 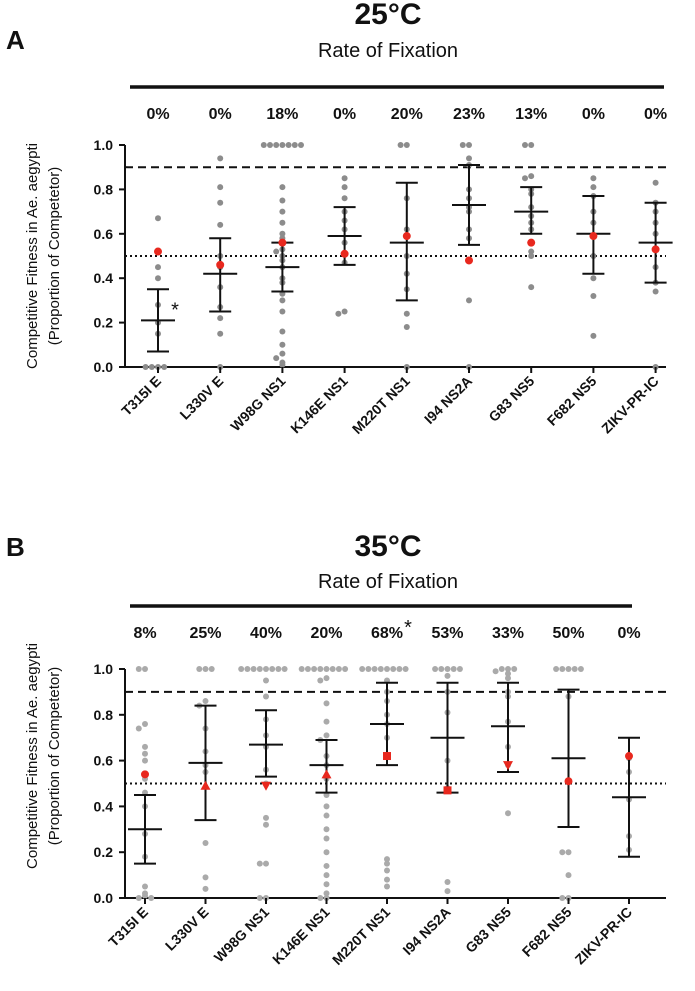 I want to click on panel-b-y-ticks: 0.0 0.2 0.4 0.6 0.8 1.0, so click(x=109, y=783).